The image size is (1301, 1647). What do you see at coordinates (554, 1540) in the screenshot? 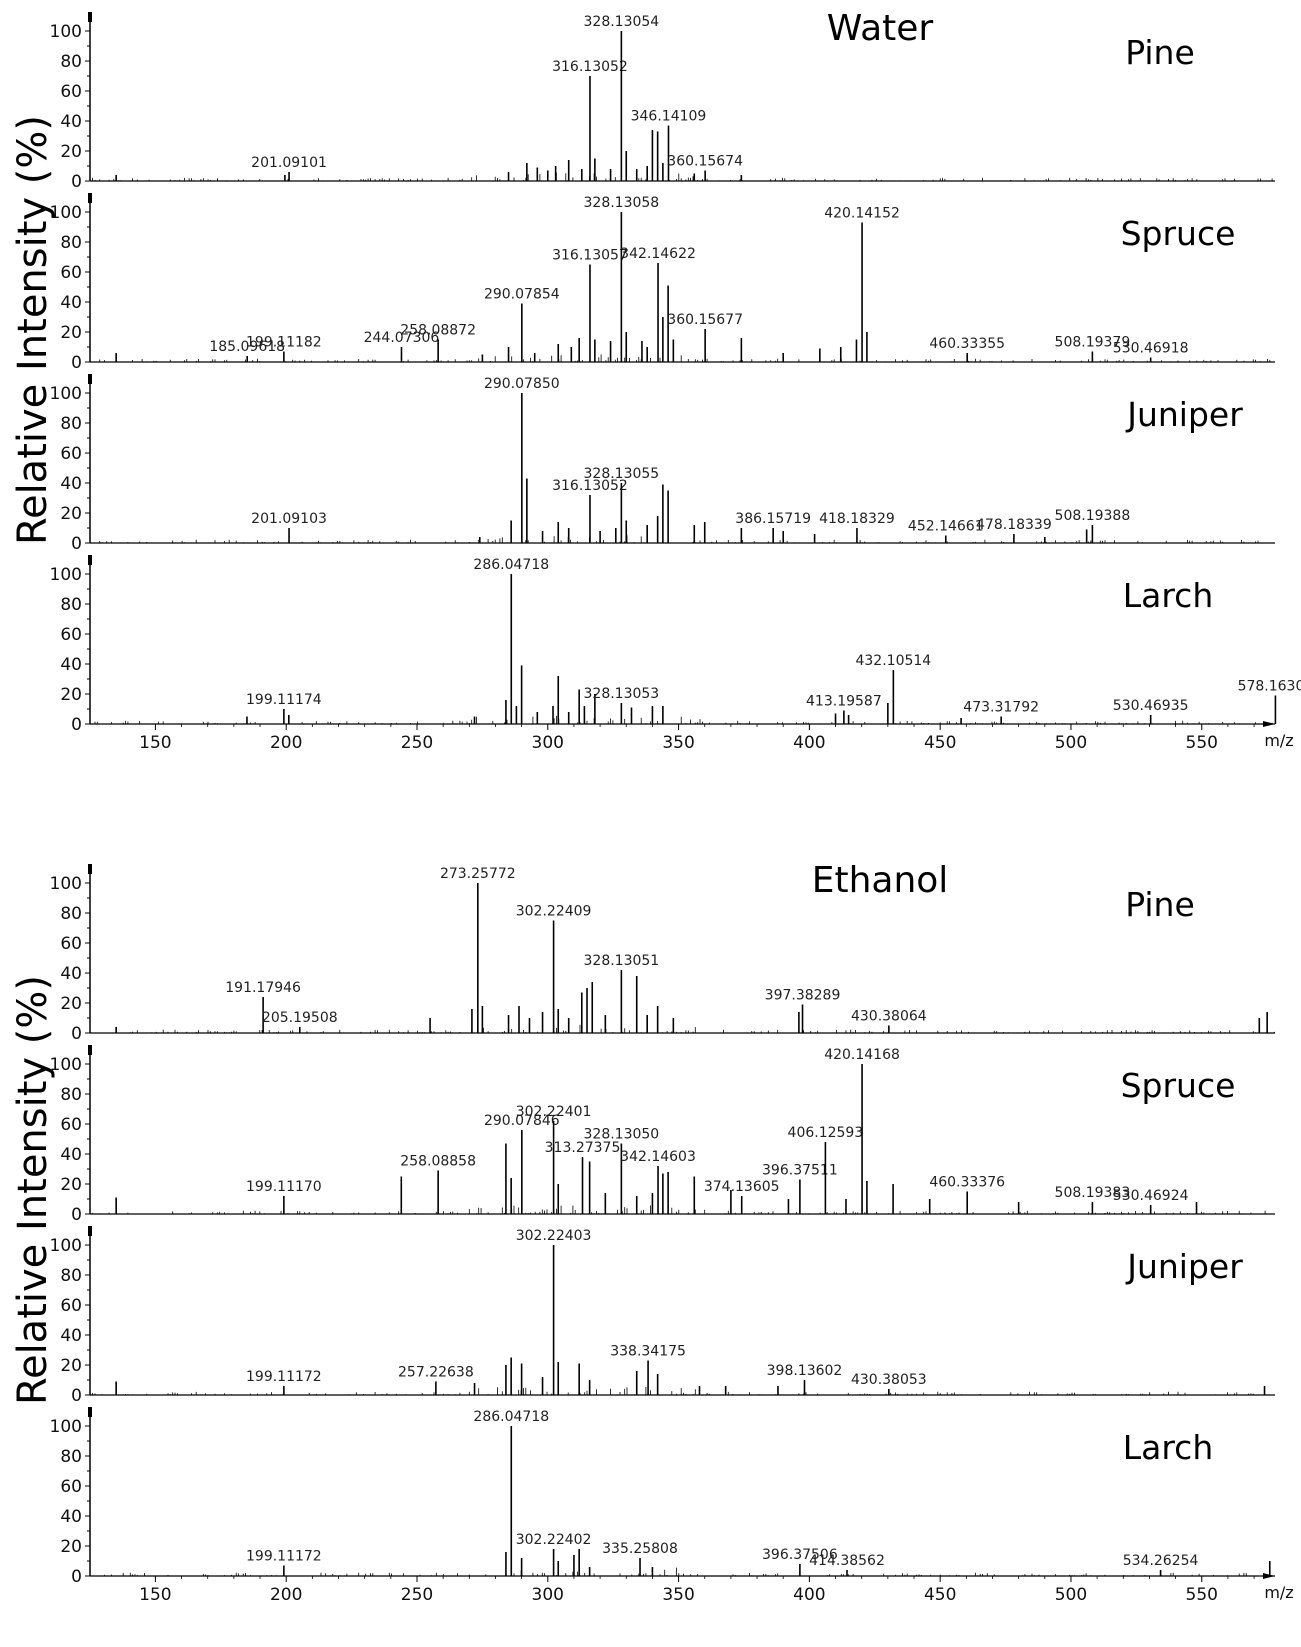
I see `peak-label: 302.22402` at bounding box center [554, 1540].